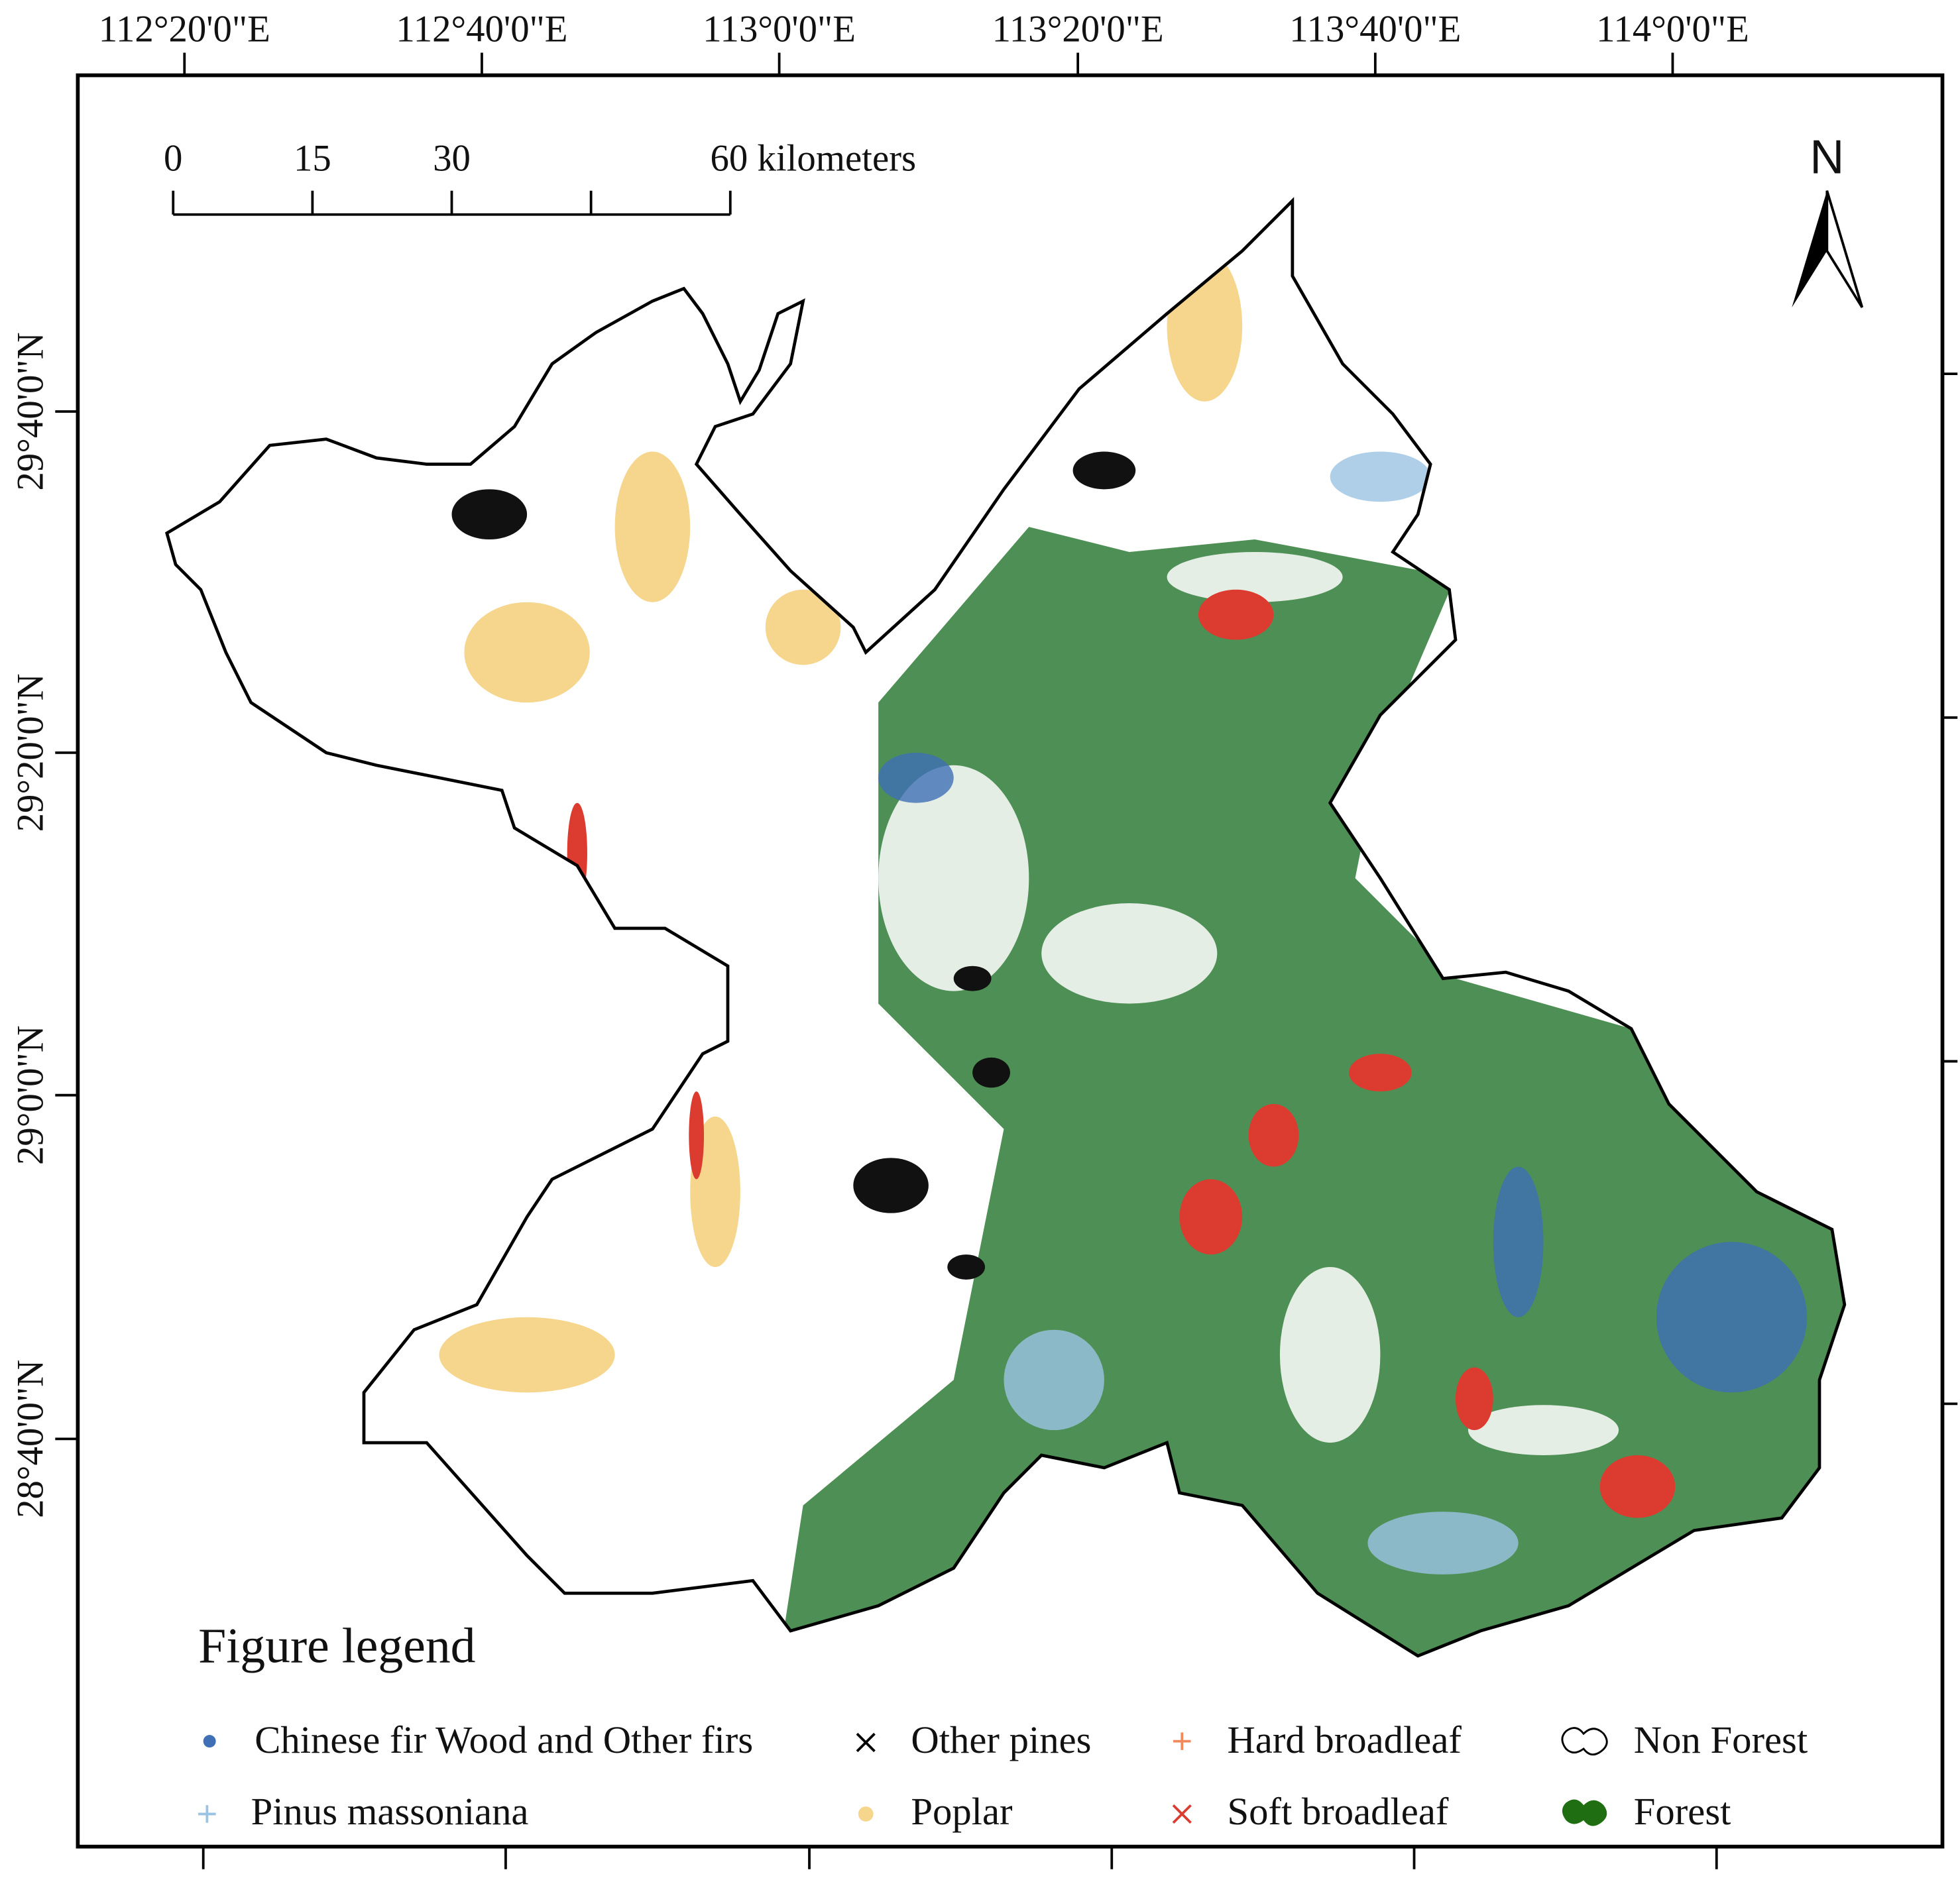 The height and width of the screenshot is (1878, 1960). Describe the element at coordinates (1344, 1739) in the screenshot. I see `legend-label: Hard broadleaf` at that location.